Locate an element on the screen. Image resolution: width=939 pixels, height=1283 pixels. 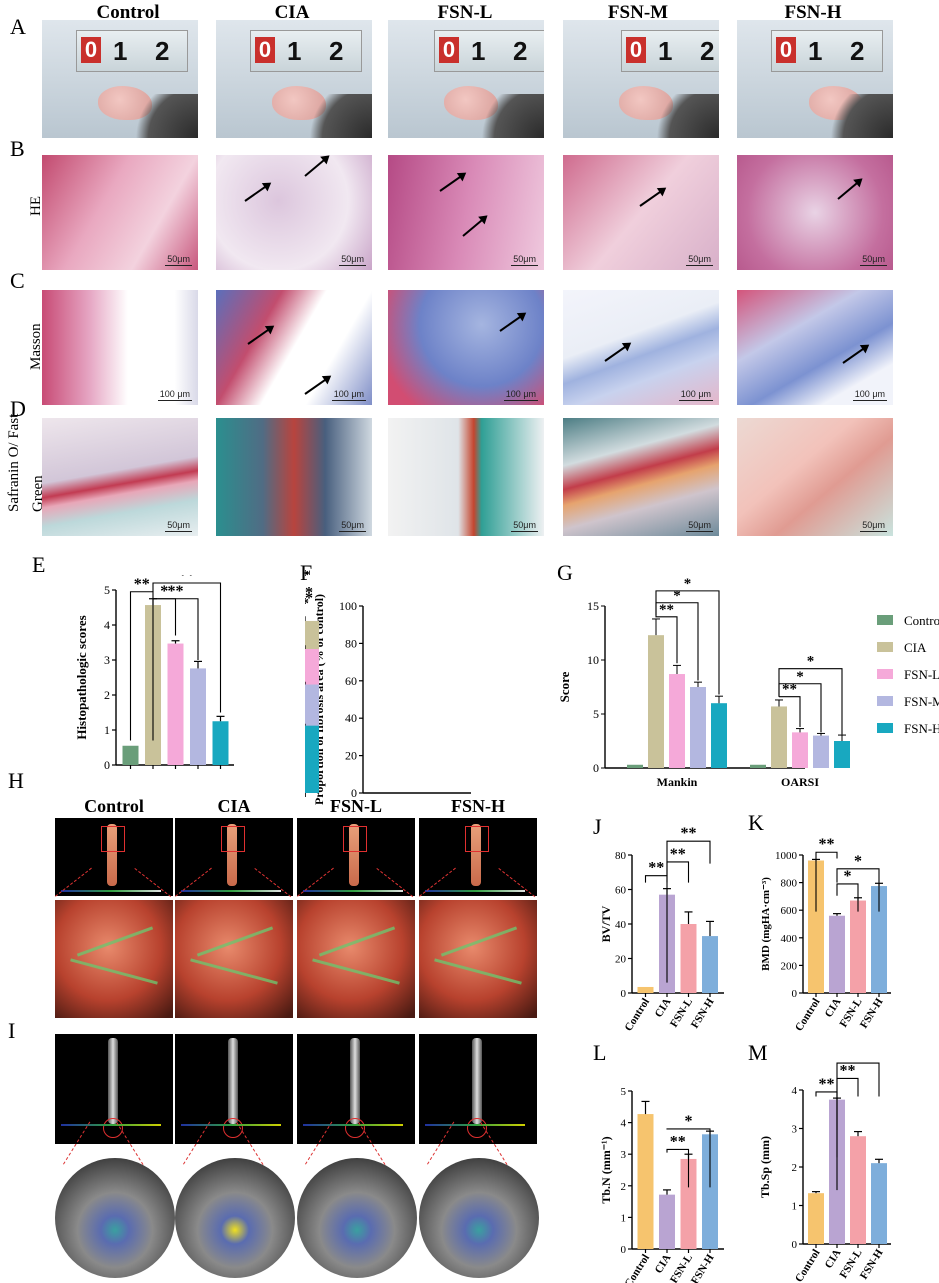
y-tick-label: 1000 is located at coordinates (786, 856).